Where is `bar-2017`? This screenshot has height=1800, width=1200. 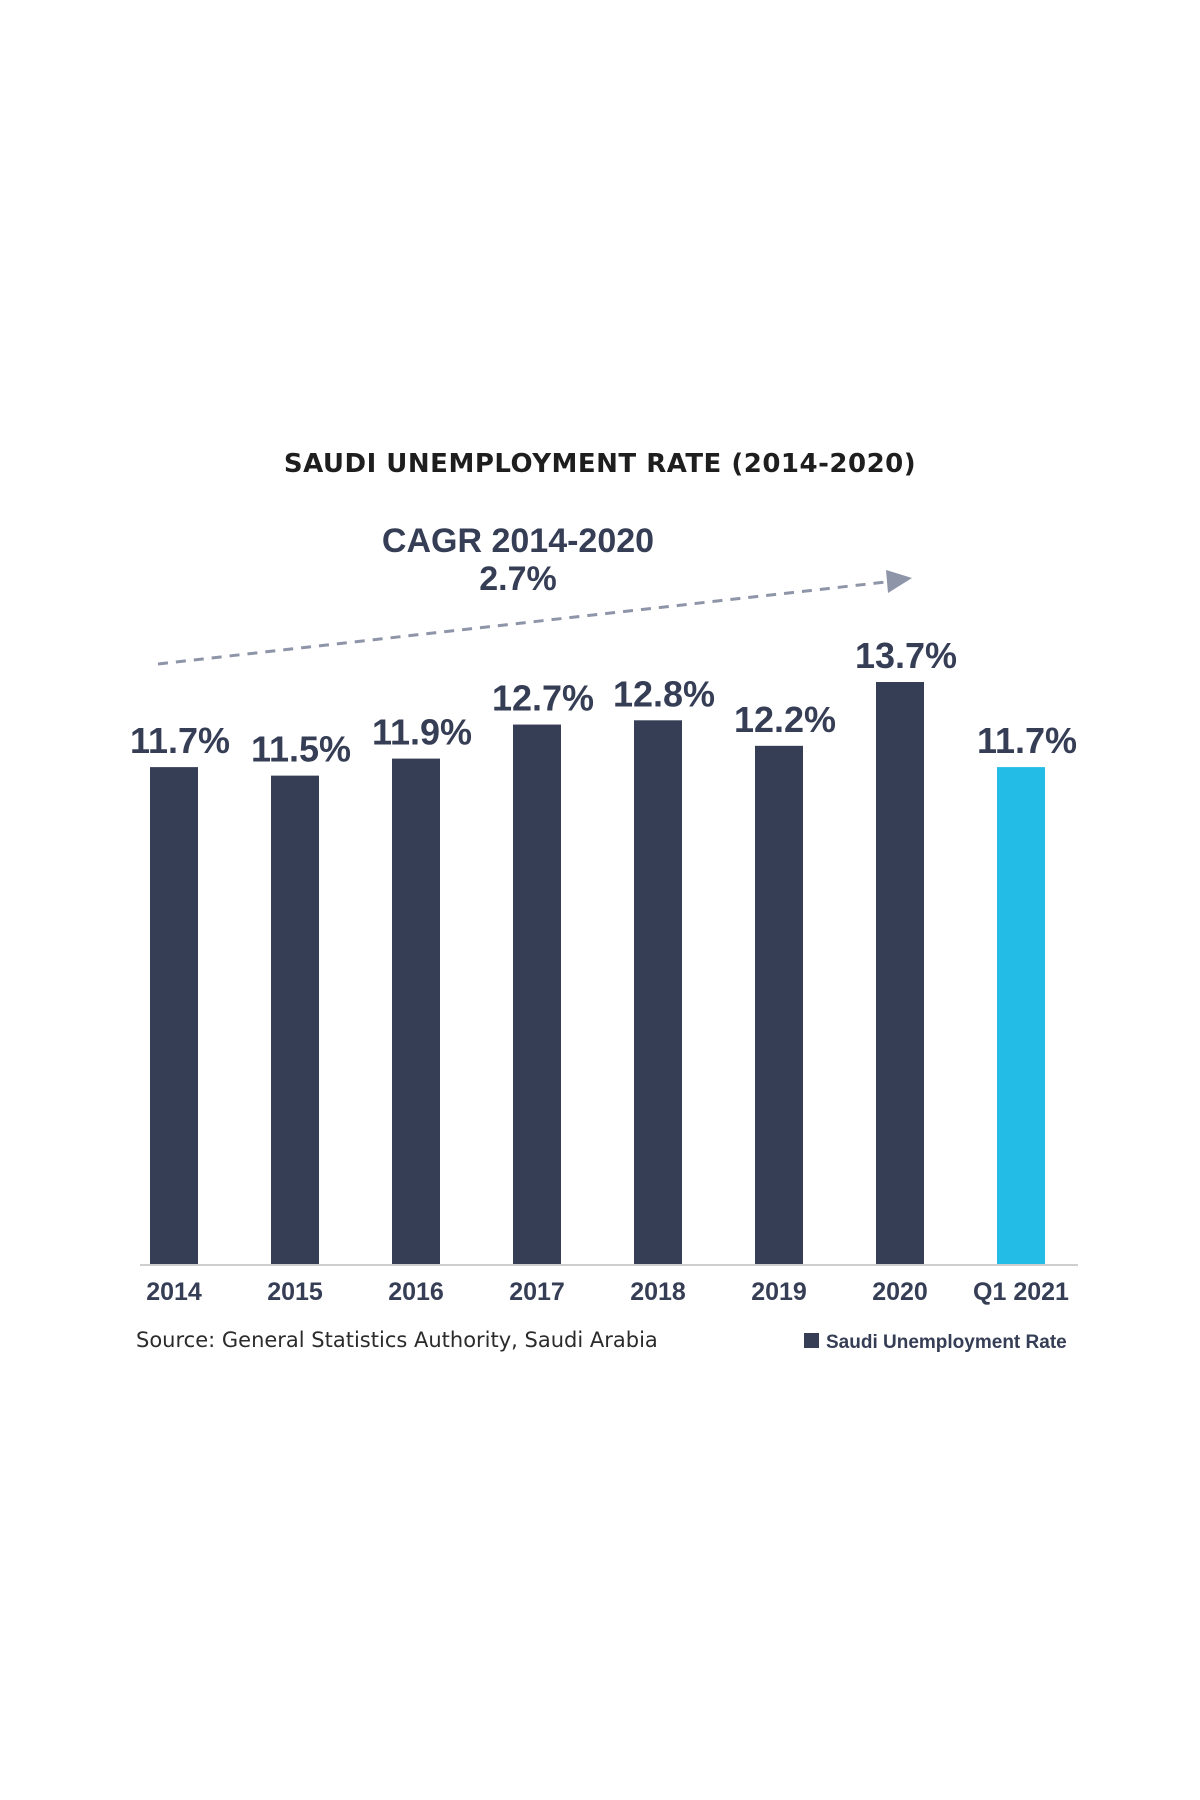 bar-2017 is located at coordinates (537, 994).